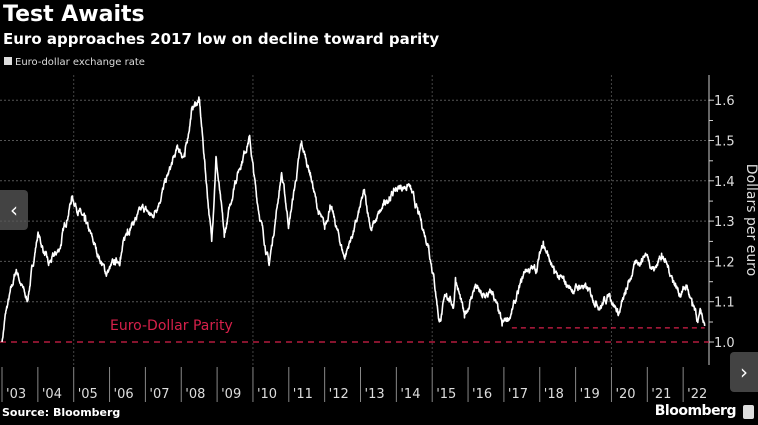 This screenshot has height=425, width=758. I want to click on x-tick-label: '18, so click(554, 394).